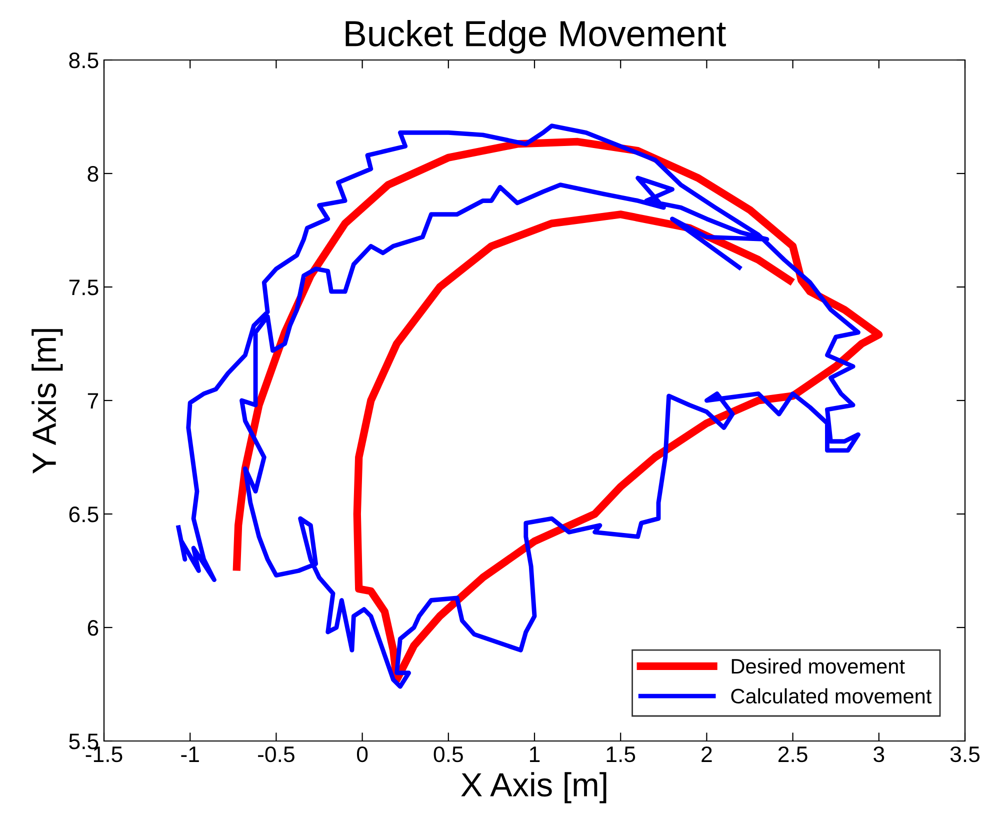 The image size is (987, 834). Describe the element at coordinates (93, 174) in the screenshot. I see `y-tick-label: 8` at that location.